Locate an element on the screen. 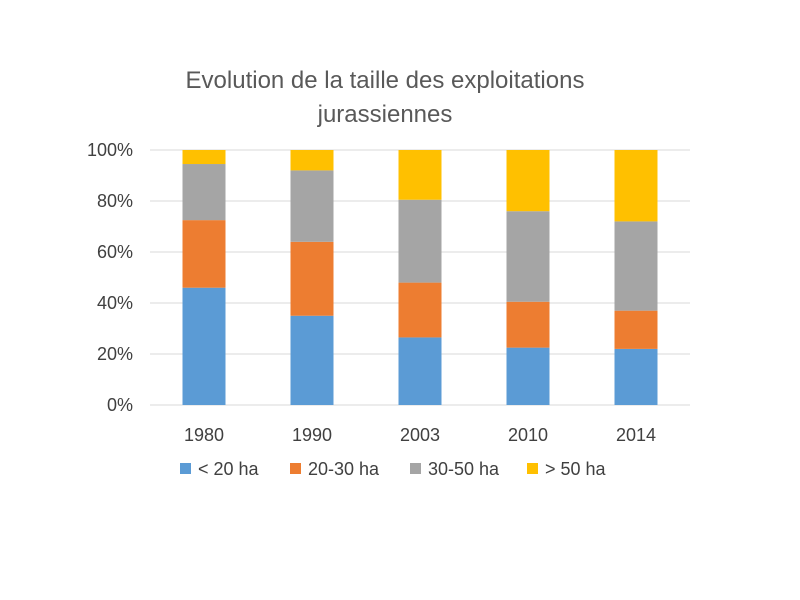 The image size is (800, 600). x-tick-label: 2014 is located at coordinates (636, 435).